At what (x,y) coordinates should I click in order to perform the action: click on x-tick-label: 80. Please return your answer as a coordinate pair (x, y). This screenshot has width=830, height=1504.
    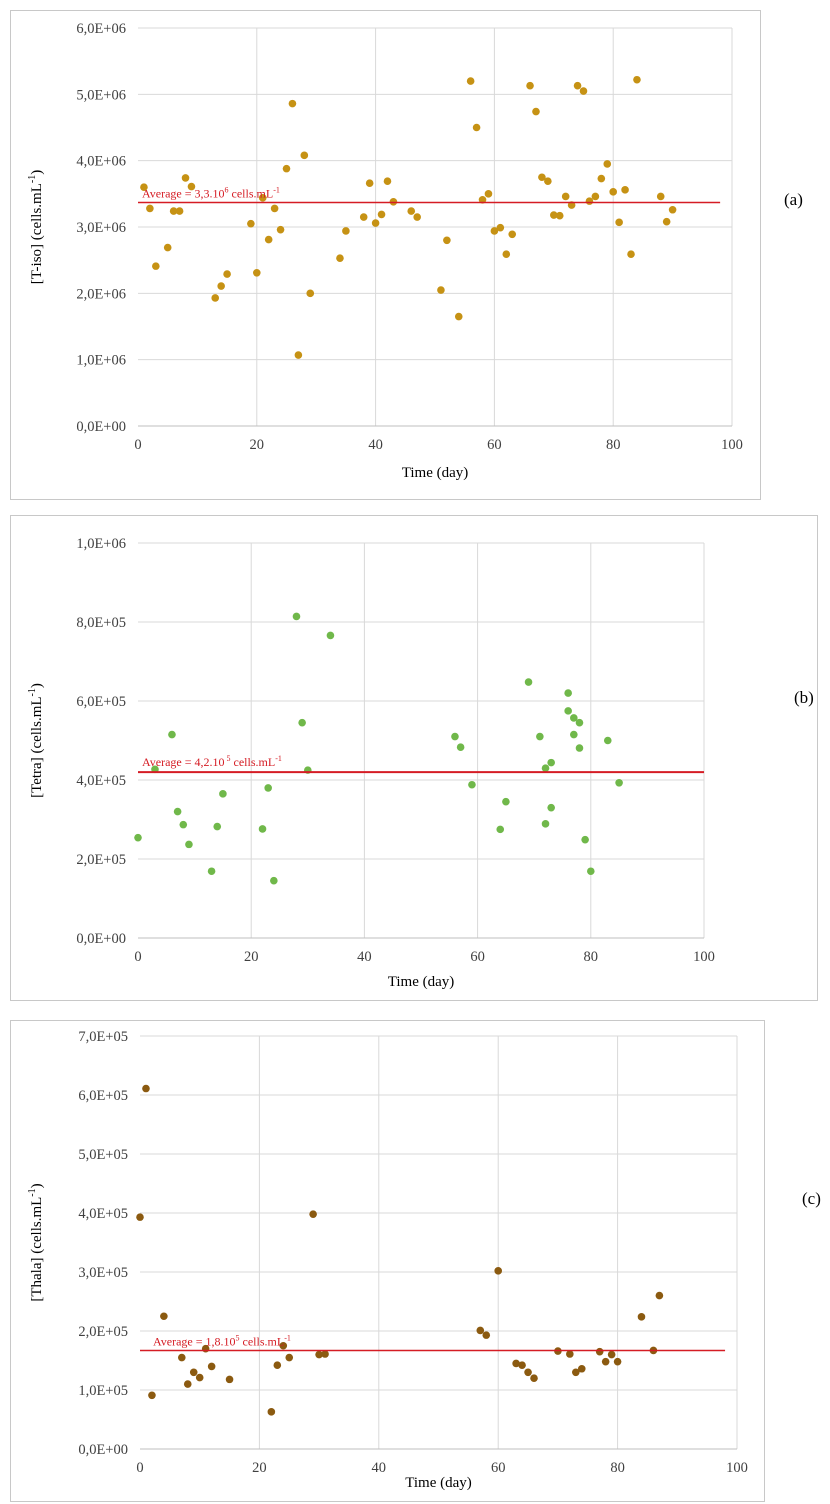
    Looking at the image, I should click on (617, 1468).